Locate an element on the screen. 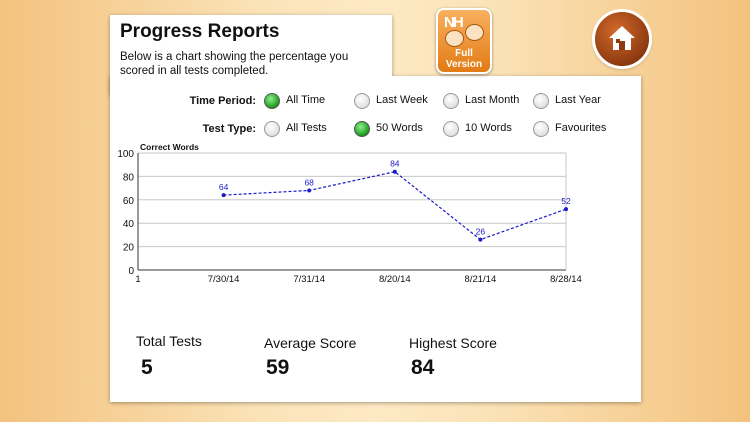  badge-line1: Full is located at coordinates (464, 53).